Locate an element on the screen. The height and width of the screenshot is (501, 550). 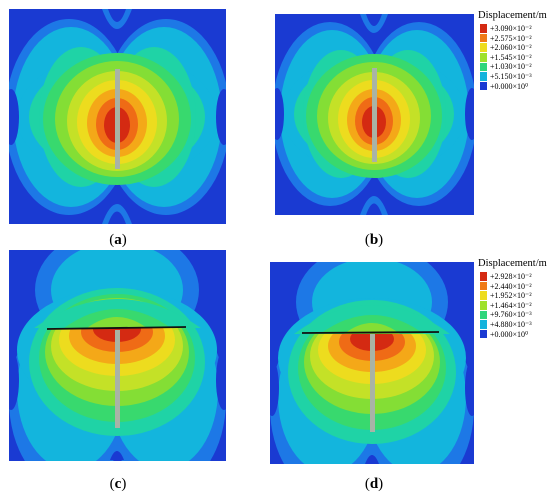
legend-bottom-entry: +2.928×10⁻² is located at coordinates (506, 276).